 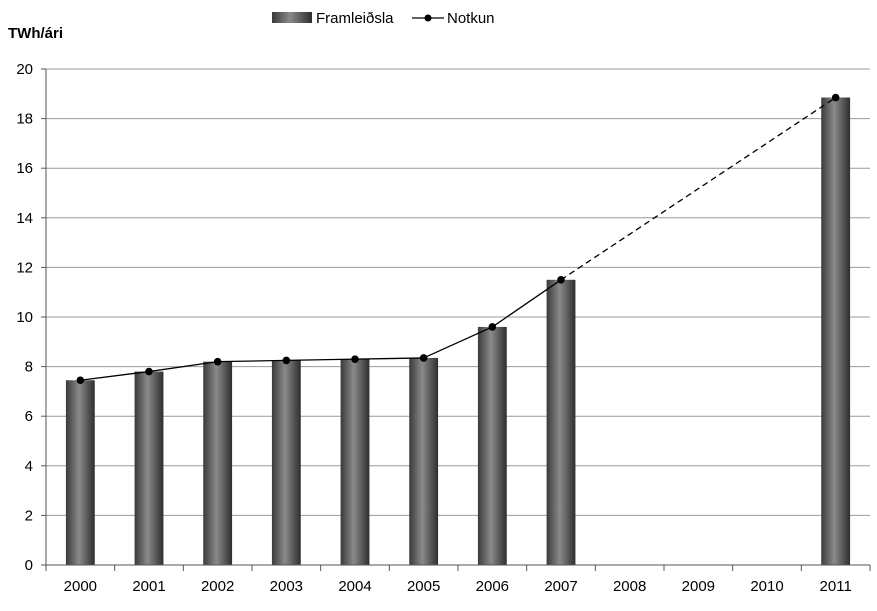 What do you see at coordinates (698, 586) in the screenshot?
I see `x-tick-label: 2009` at bounding box center [698, 586].